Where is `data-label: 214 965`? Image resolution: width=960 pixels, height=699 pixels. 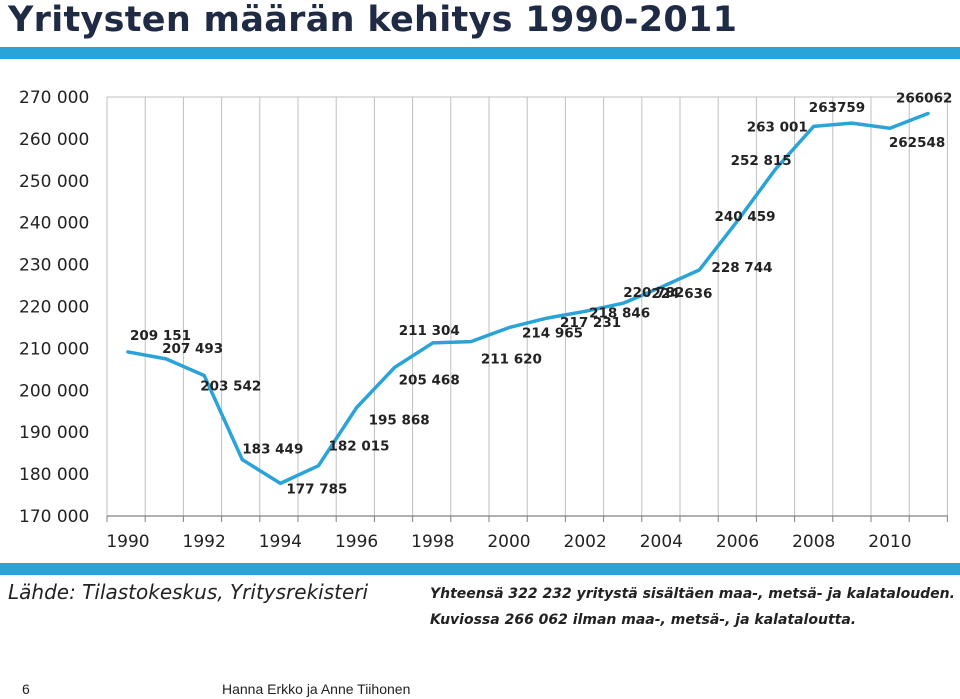
data-label: 214 965 is located at coordinates (552, 334).